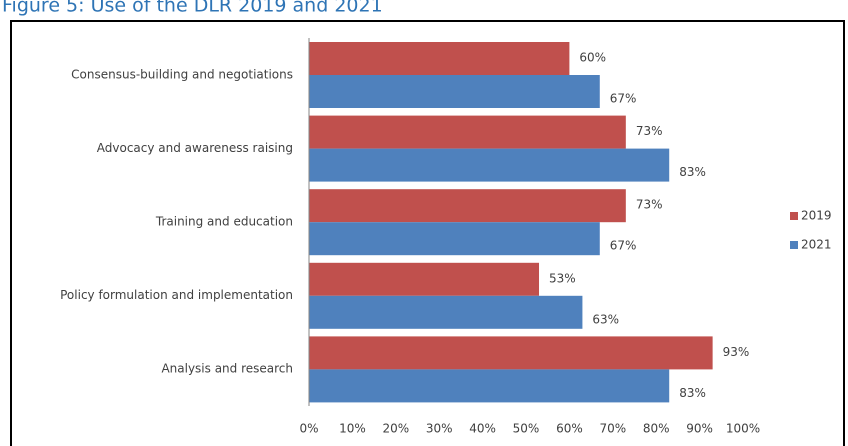 The width and height of the screenshot is (848, 446). I want to click on chart-title: Figure 5: Use of the DLR 2019 and 2021, so click(192, 8).